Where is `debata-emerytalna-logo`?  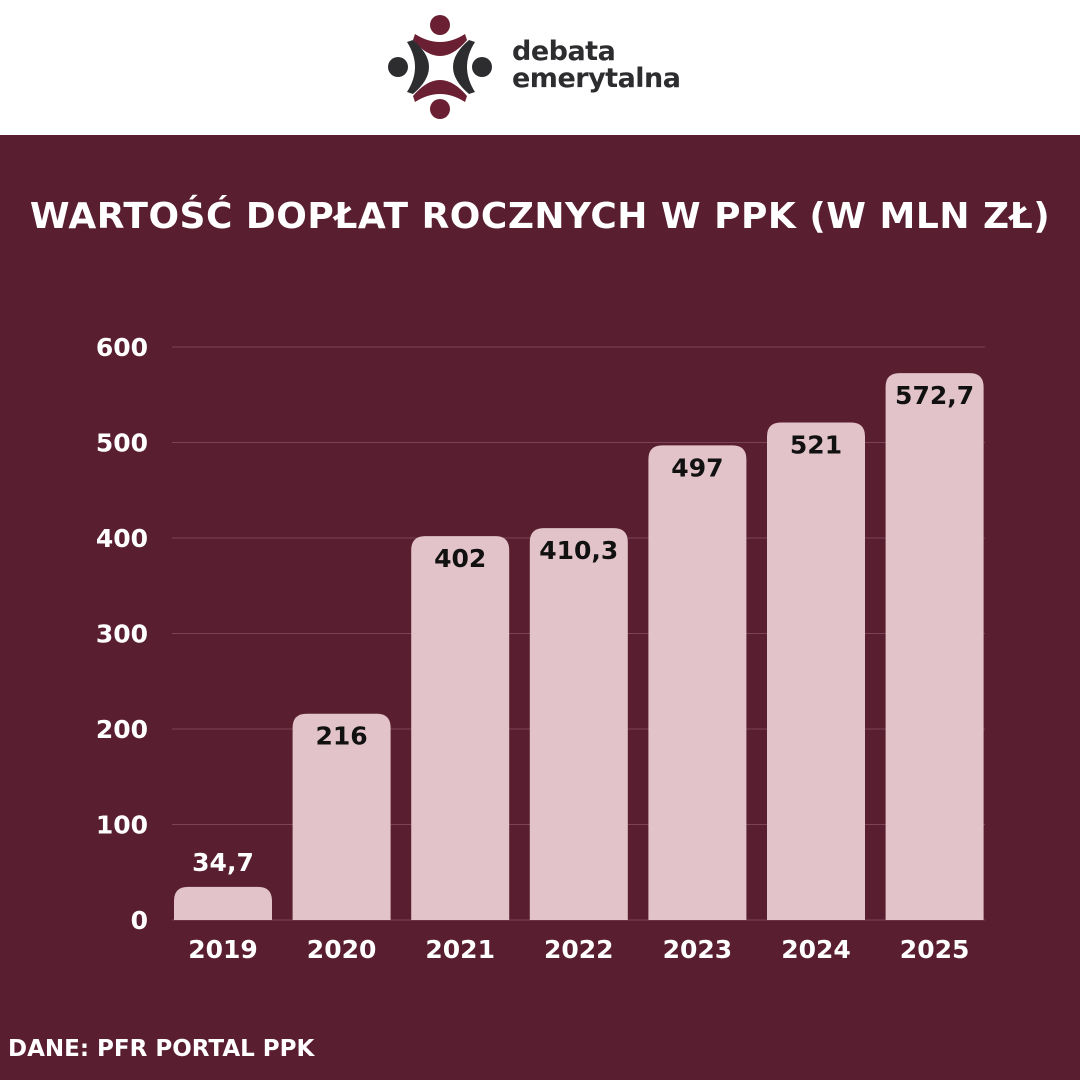 debata-emerytalna-logo is located at coordinates (440, 67).